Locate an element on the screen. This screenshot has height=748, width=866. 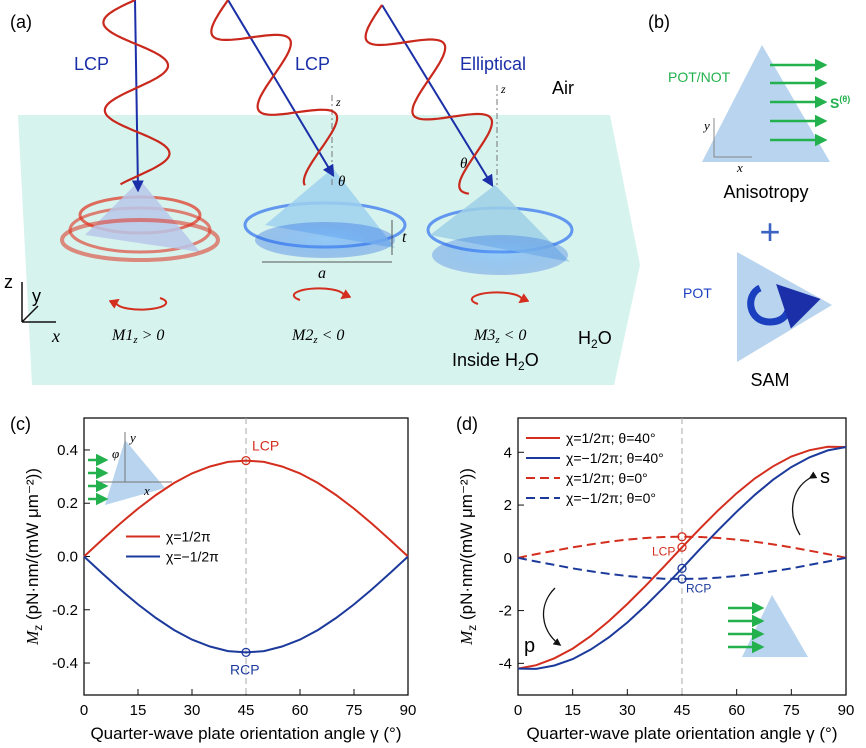
y-label-unit: (pN·nm/(mW μm⁻²)) is located at coordinates (466, 546).